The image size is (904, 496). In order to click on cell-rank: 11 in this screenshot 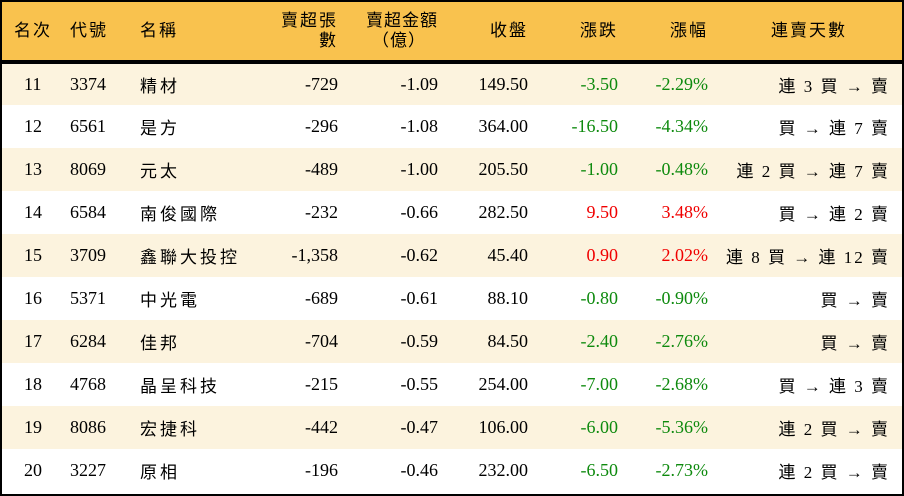, I will do `click(33, 84)`.